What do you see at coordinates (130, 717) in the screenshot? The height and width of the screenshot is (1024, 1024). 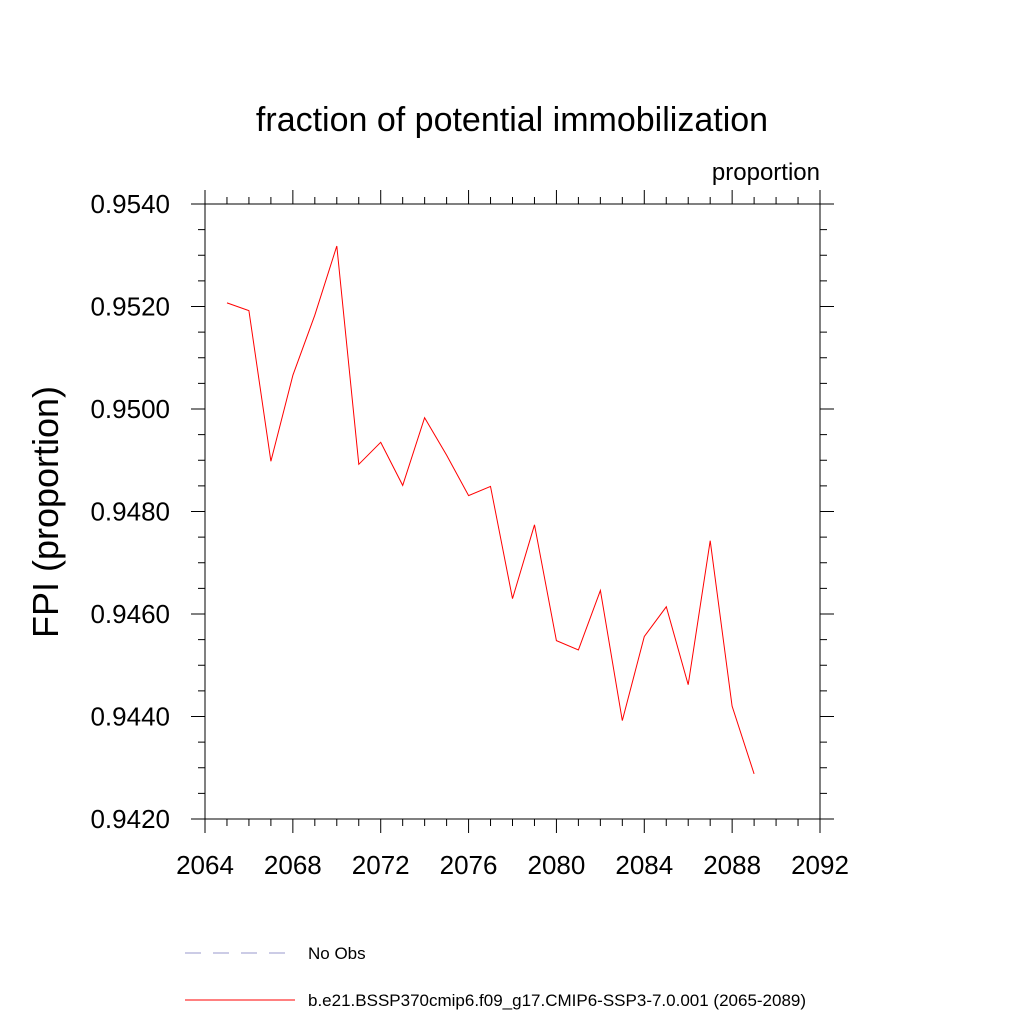 I see `y-tick-label: 0.9440` at bounding box center [130, 717].